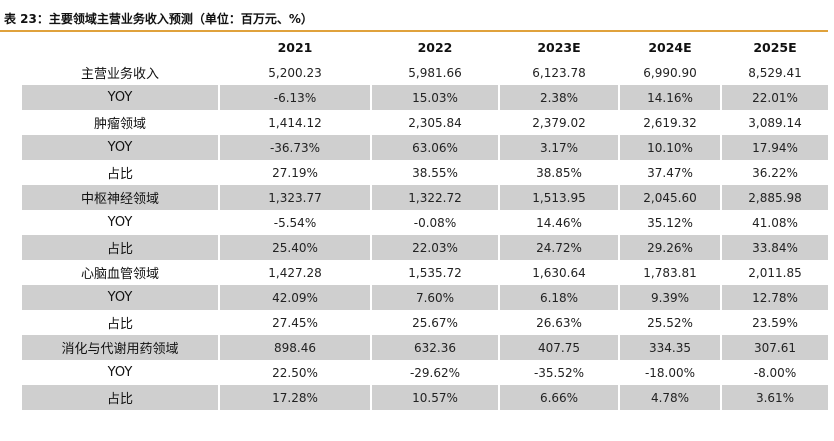  Describe the element at coordinates (670, 172) in the screenshot. I see `cell-value: 37.47%` at that location.